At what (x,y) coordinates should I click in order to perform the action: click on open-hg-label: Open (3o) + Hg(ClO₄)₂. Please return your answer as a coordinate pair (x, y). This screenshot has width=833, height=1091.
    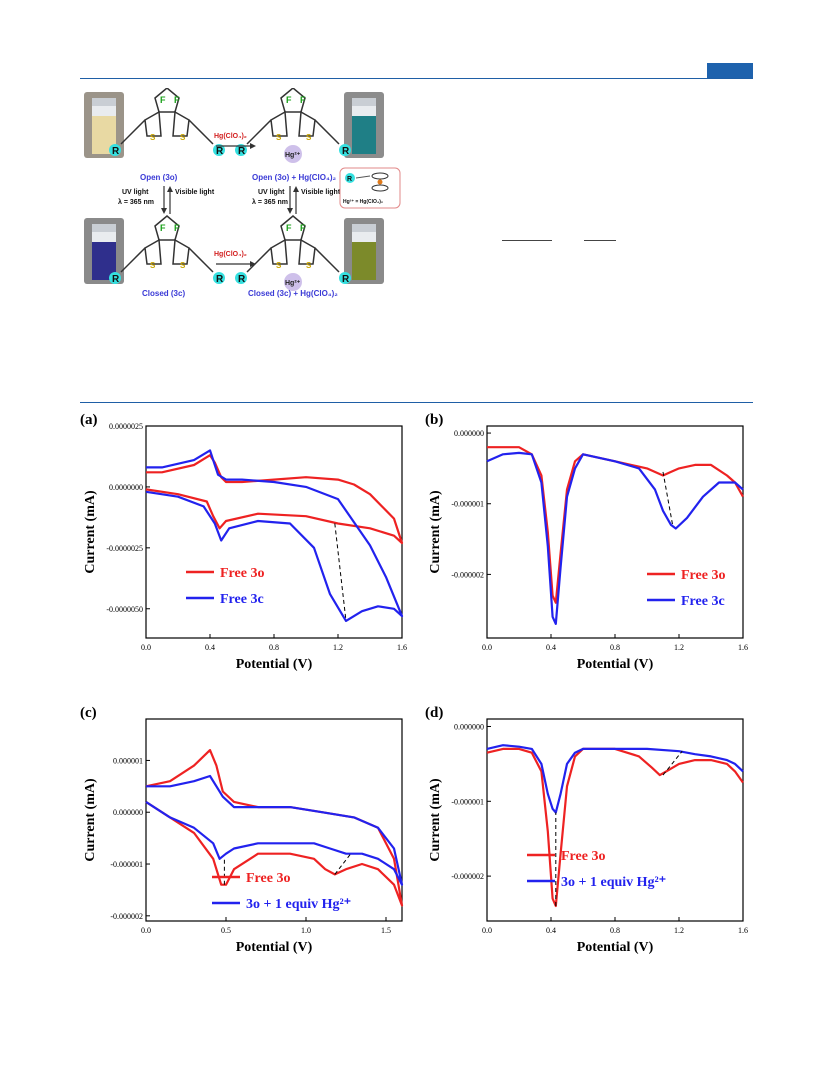
    Looking at the image, I should click on (294, 177).